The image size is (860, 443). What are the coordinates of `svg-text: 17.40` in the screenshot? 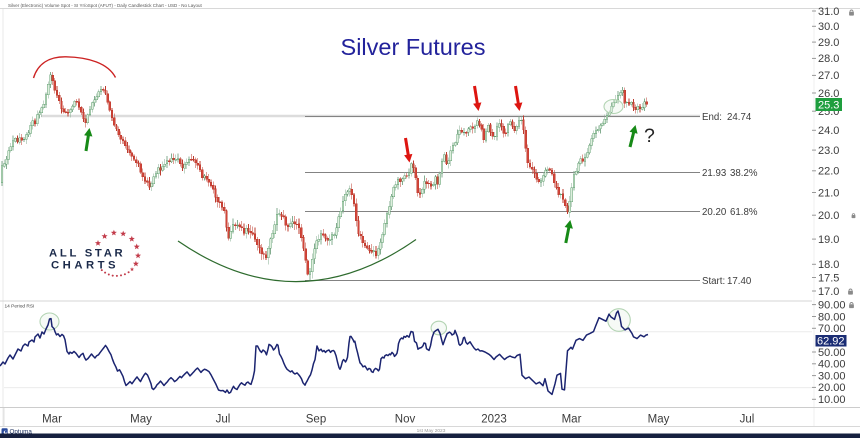 It's located at (739, 281).